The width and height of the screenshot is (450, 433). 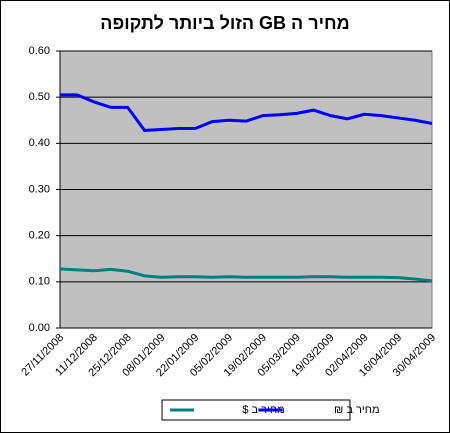 I want to click on y-tick-label: 0.10, so click(x=39, y=282).